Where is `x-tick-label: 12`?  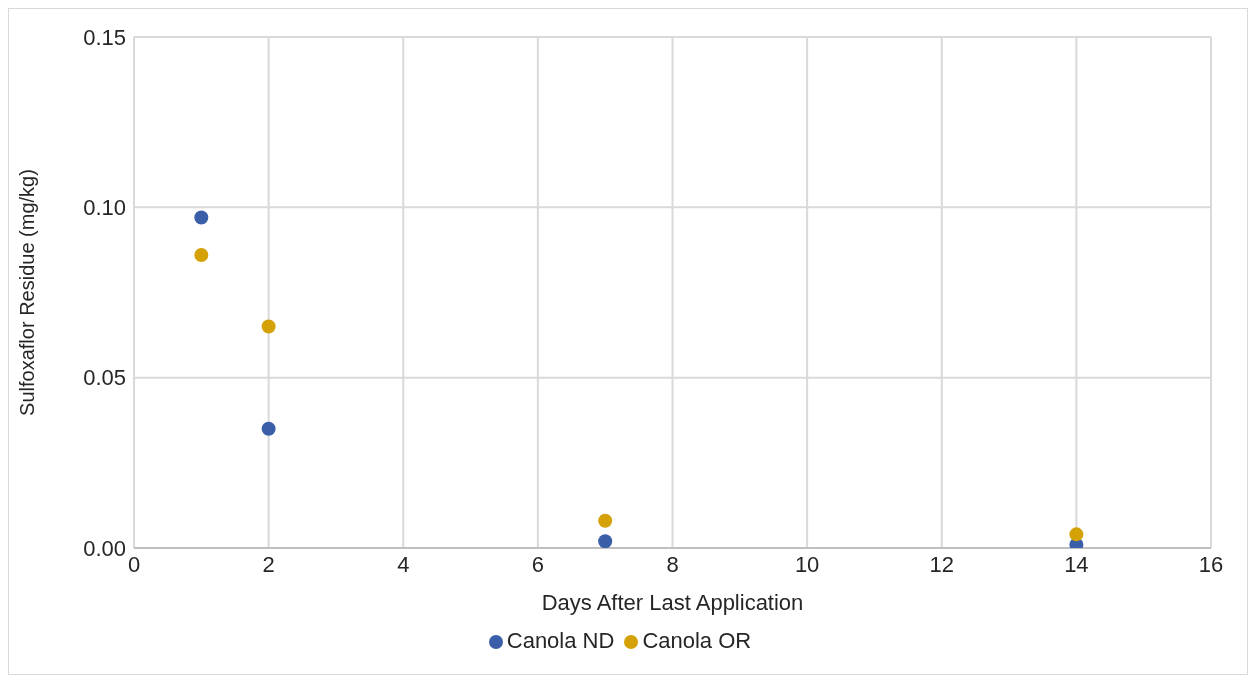 x-tick-label: 12 is located at coordinates (941, 564).